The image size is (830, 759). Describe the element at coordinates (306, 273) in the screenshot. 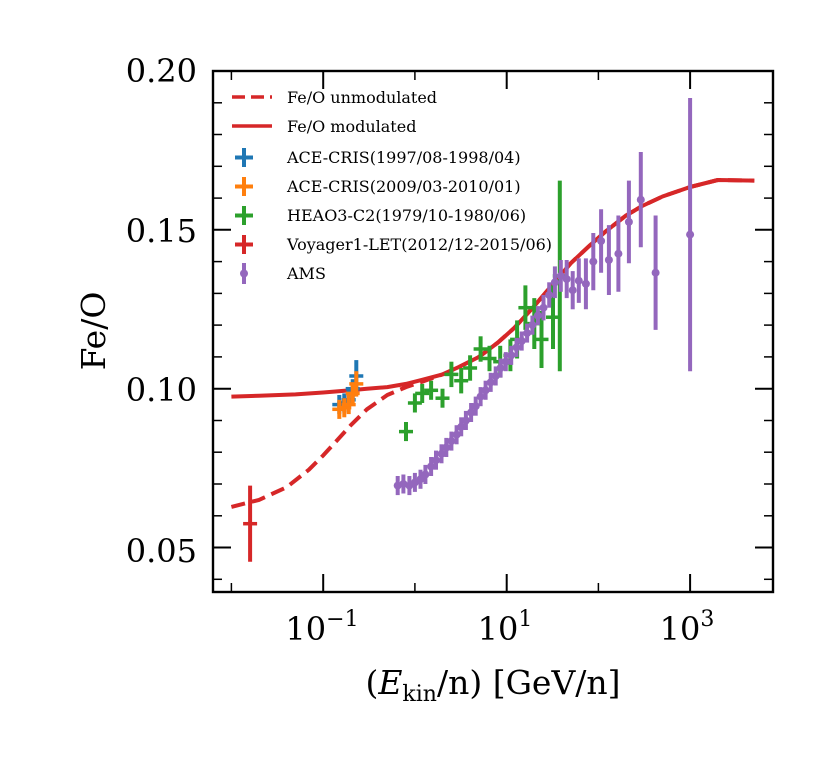

I see `legend-label-ams: AMS` at that location.